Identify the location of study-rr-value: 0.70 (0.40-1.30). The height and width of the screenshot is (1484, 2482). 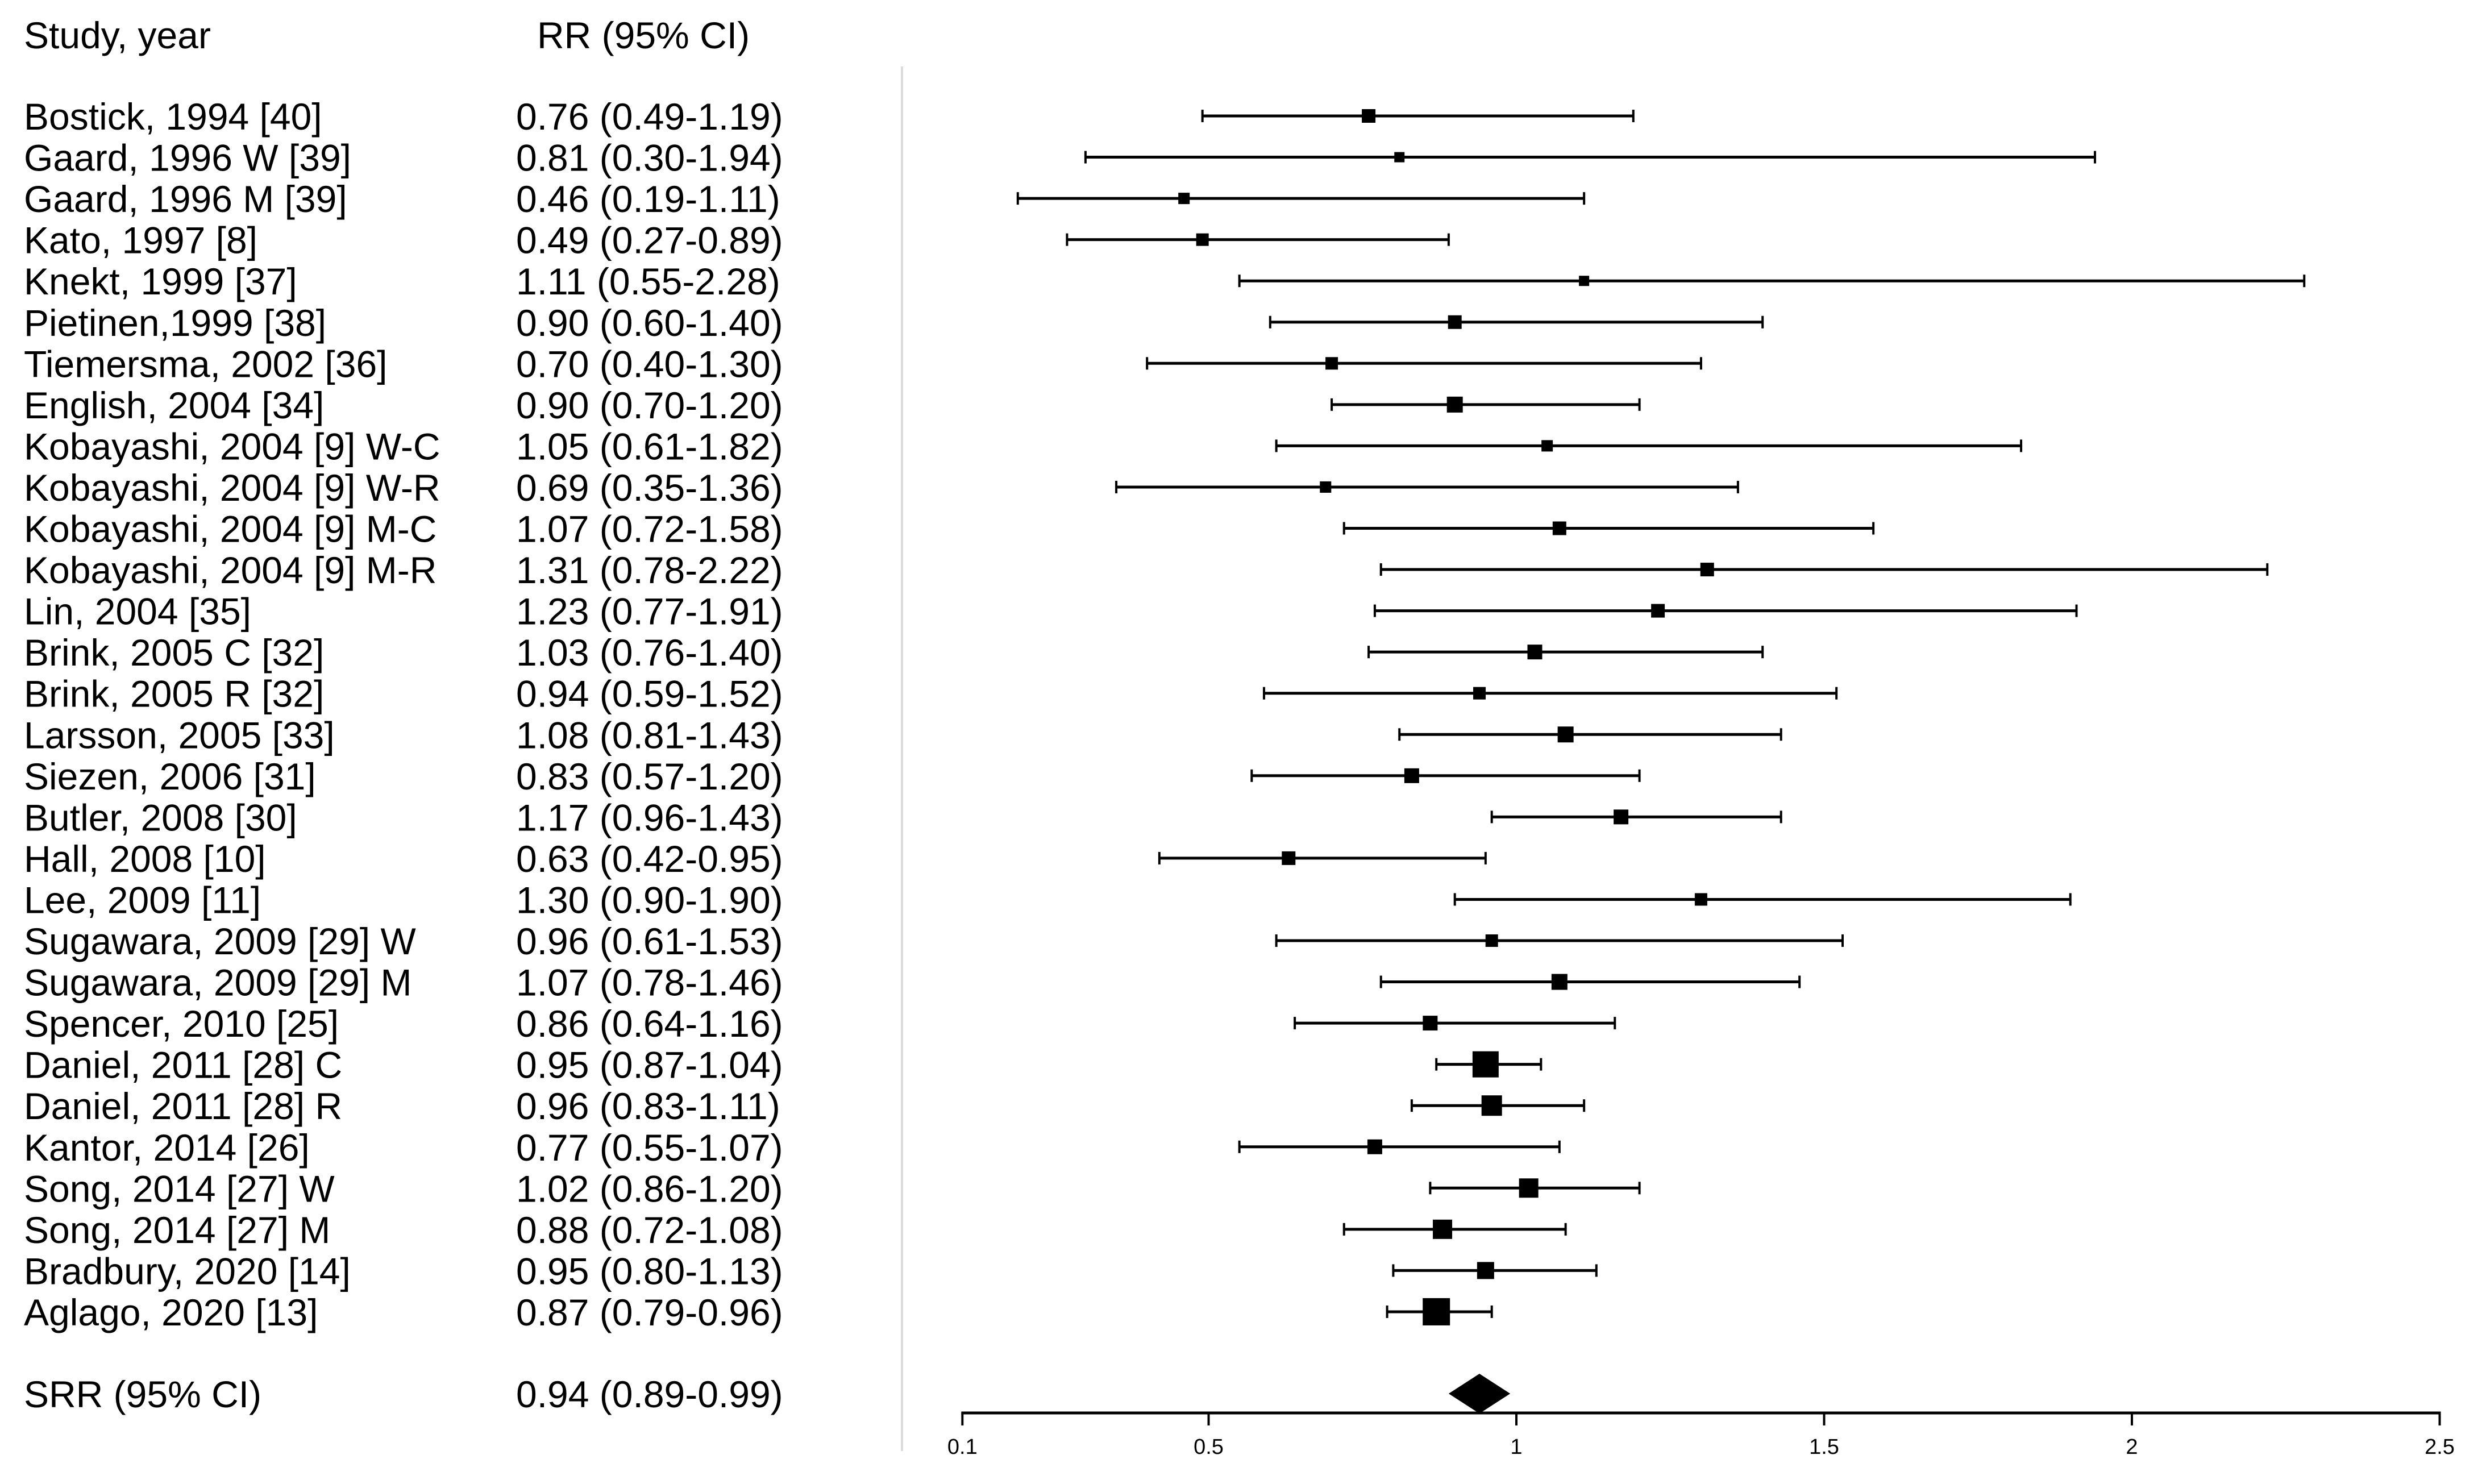
(649, 364).